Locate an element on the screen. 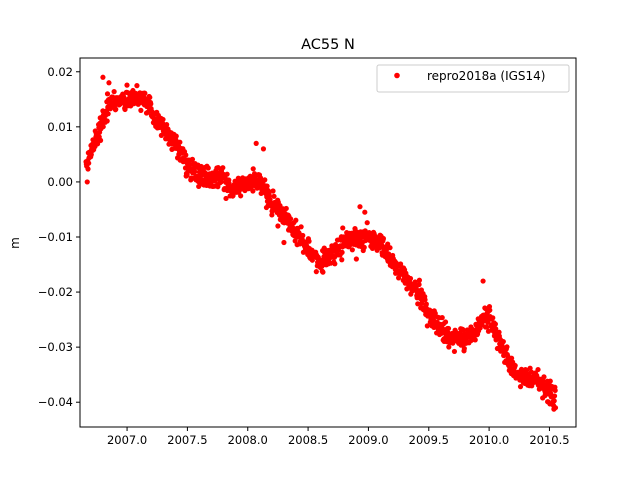  x-tick-label: 2008.0 is located at coordinates (248, 440).